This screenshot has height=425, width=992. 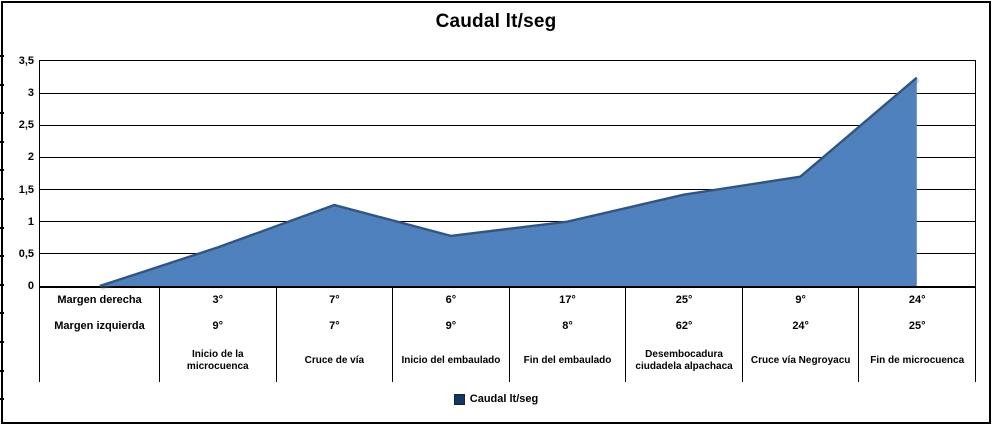 I want to click on category-label: Fin de microcuenca, so click(x=917, y=361).